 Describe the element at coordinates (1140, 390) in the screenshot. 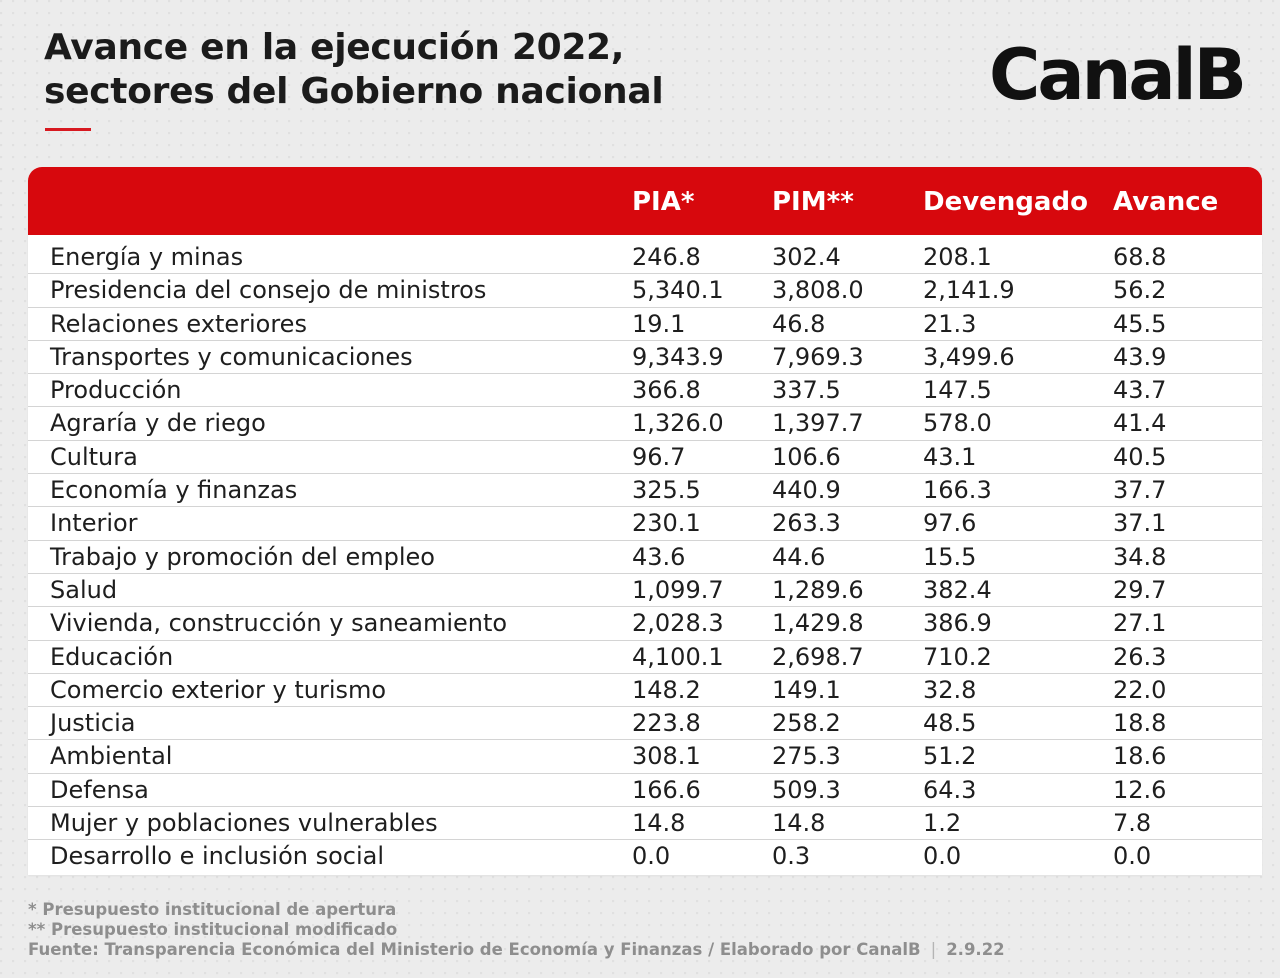

I see `cell-avance: 43.7` at that location.